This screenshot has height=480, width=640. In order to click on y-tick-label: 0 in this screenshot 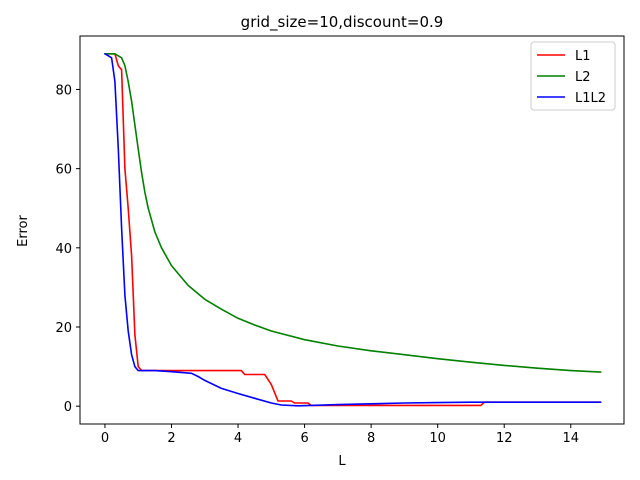, I will do `click(68, 407)`.